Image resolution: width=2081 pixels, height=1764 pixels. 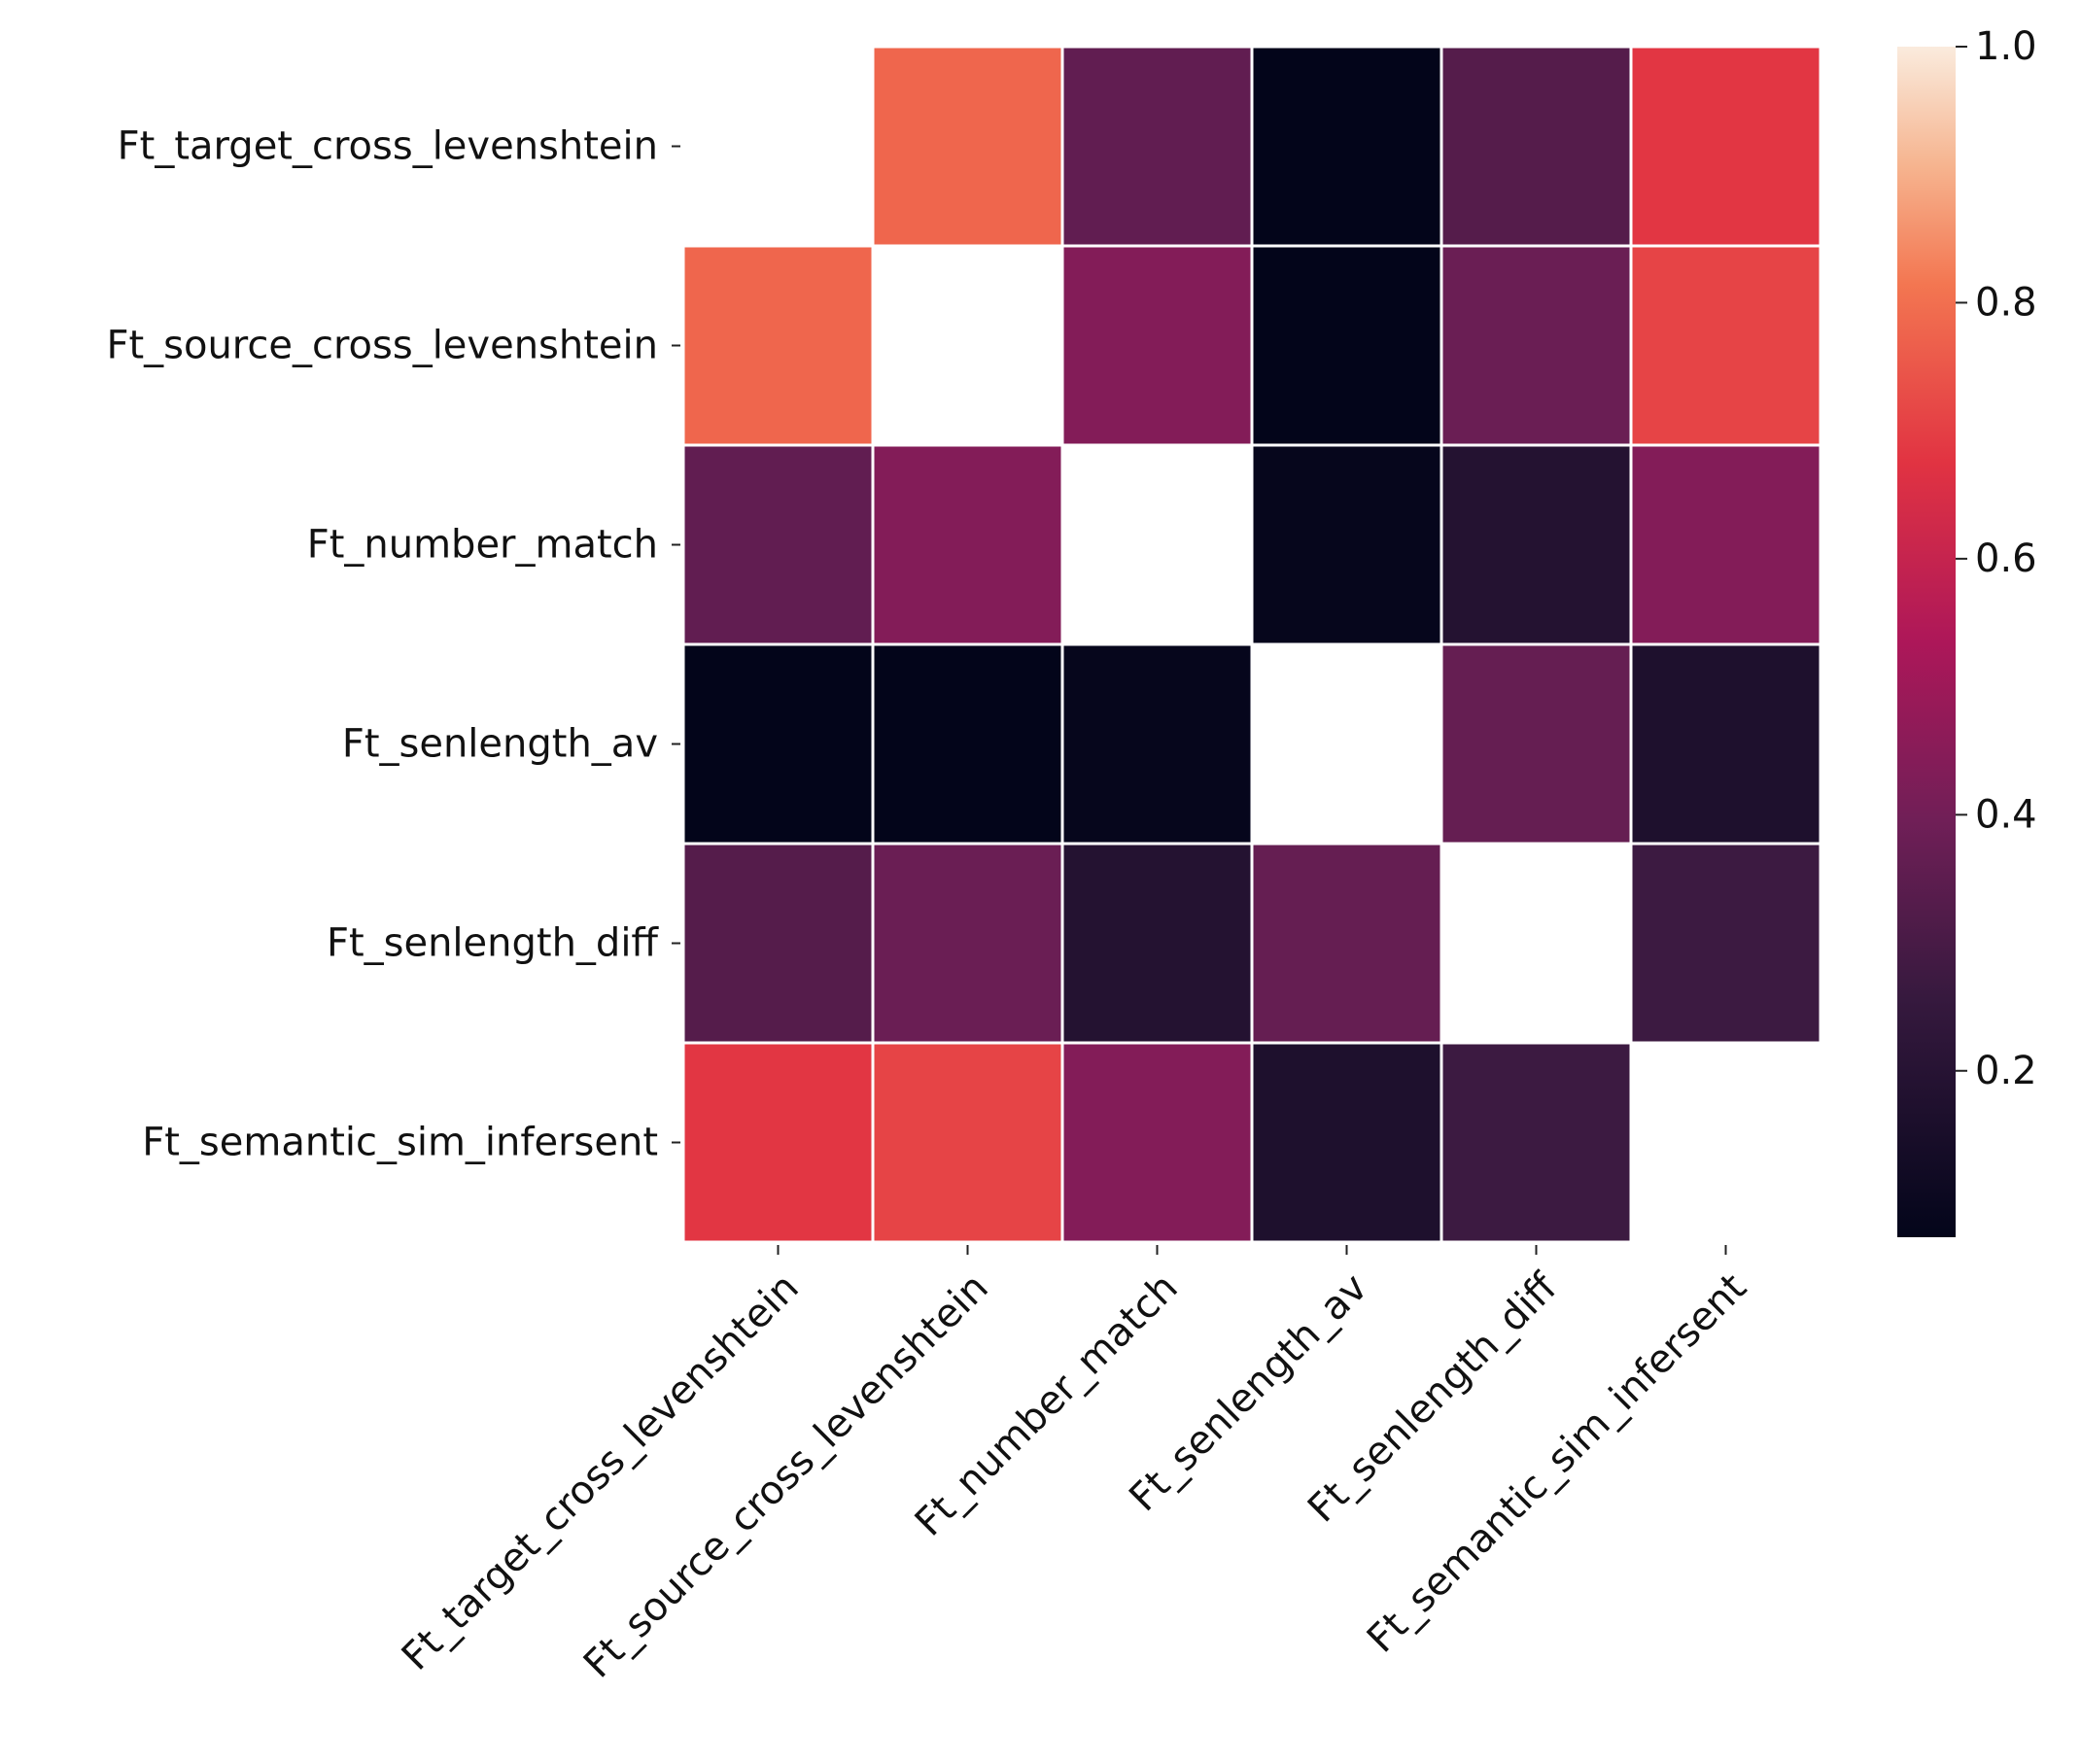 I want to click on colorbar-tick-label: 1.0, so click(x=2006, y=47).